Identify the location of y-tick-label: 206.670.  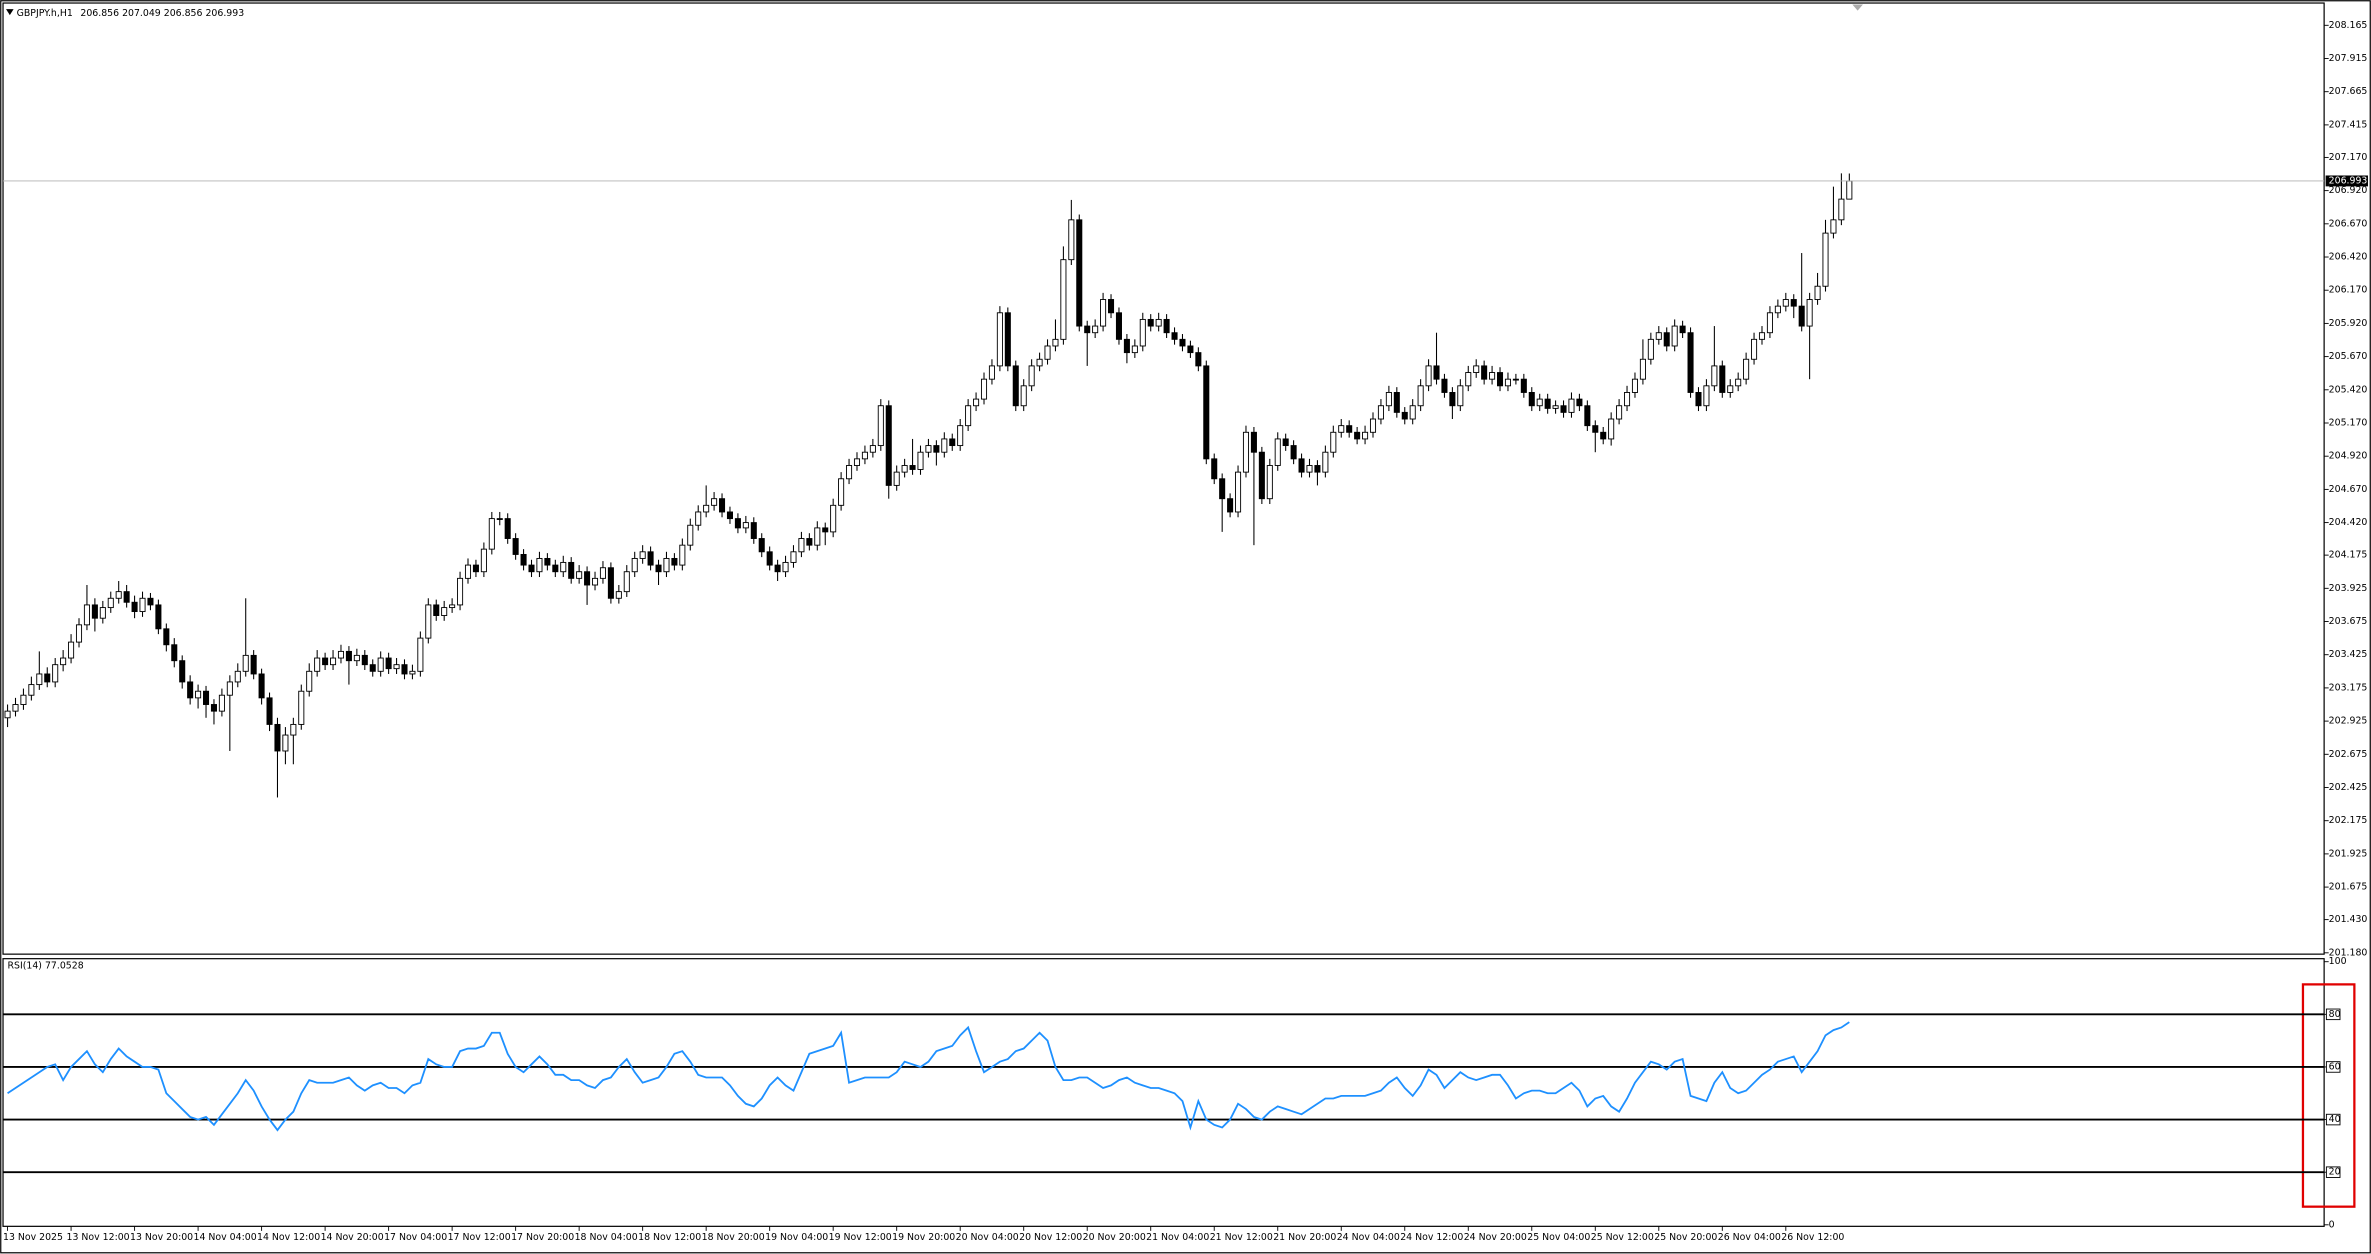
(2348, 223).